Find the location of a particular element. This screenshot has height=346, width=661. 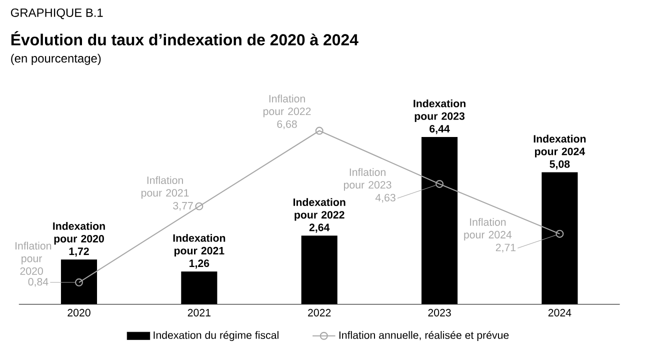

x-tick-label: 2023 is located at coordinates (439, 313).